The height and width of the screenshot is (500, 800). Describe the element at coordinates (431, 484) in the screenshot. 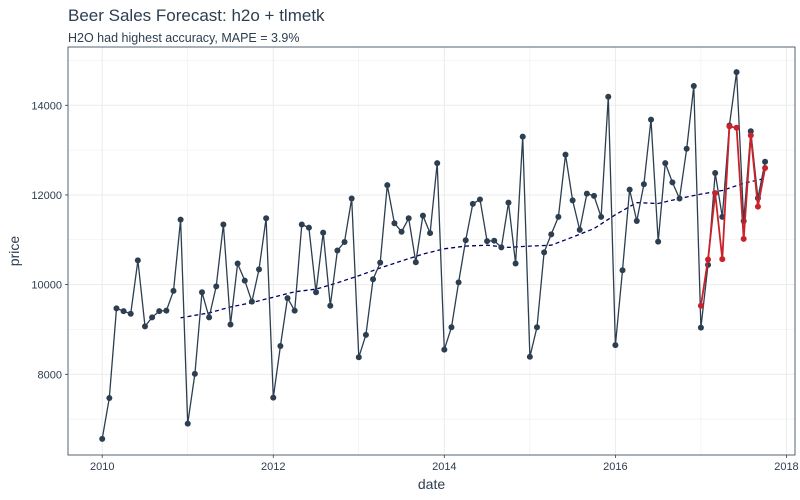

I see `x-axis-title: date` at that location.